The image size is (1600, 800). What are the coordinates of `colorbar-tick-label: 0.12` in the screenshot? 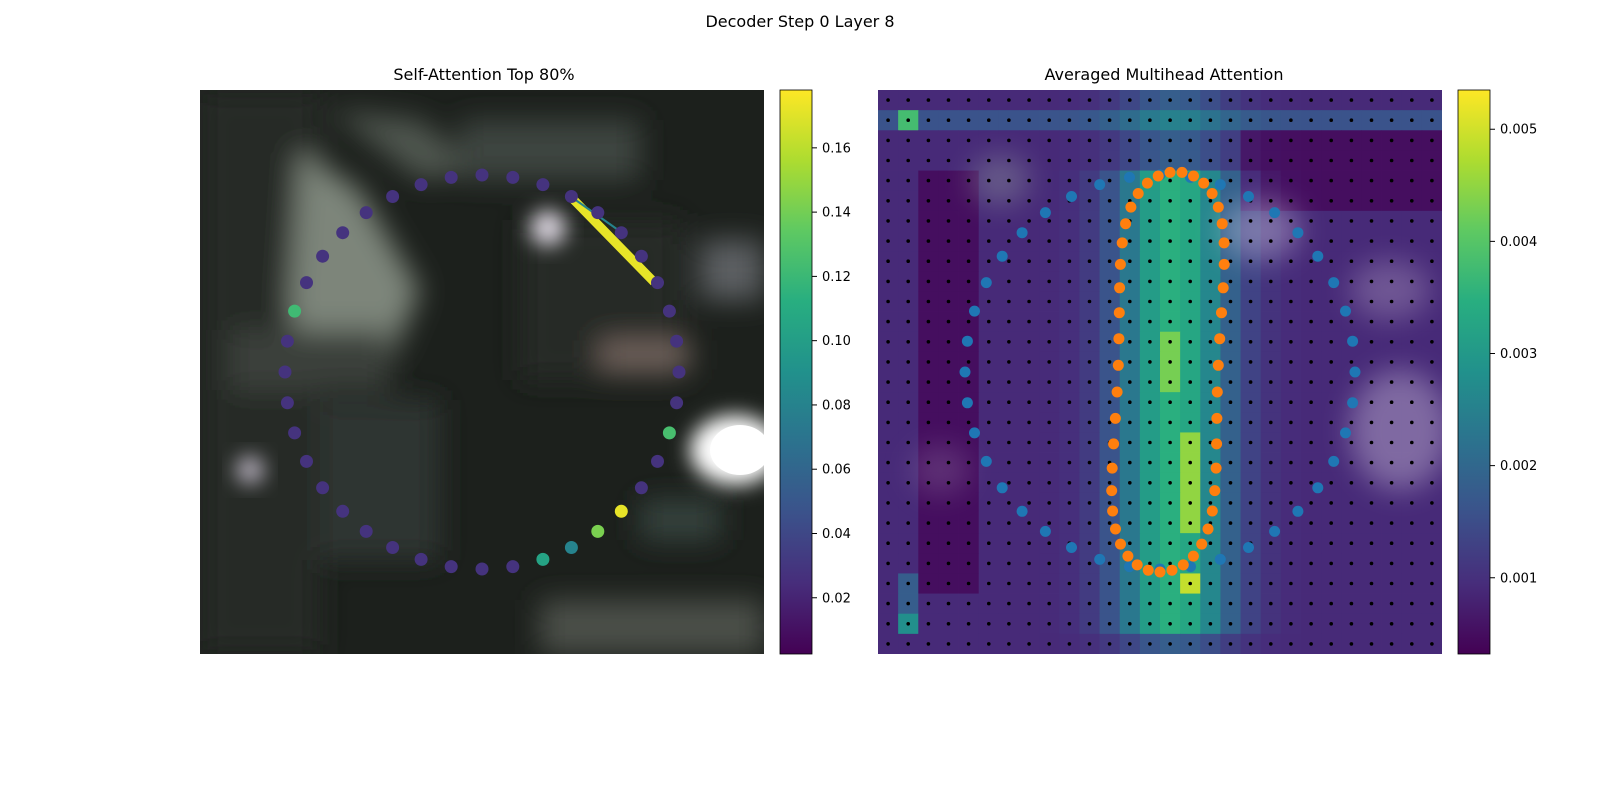 It's located at (836, 277).